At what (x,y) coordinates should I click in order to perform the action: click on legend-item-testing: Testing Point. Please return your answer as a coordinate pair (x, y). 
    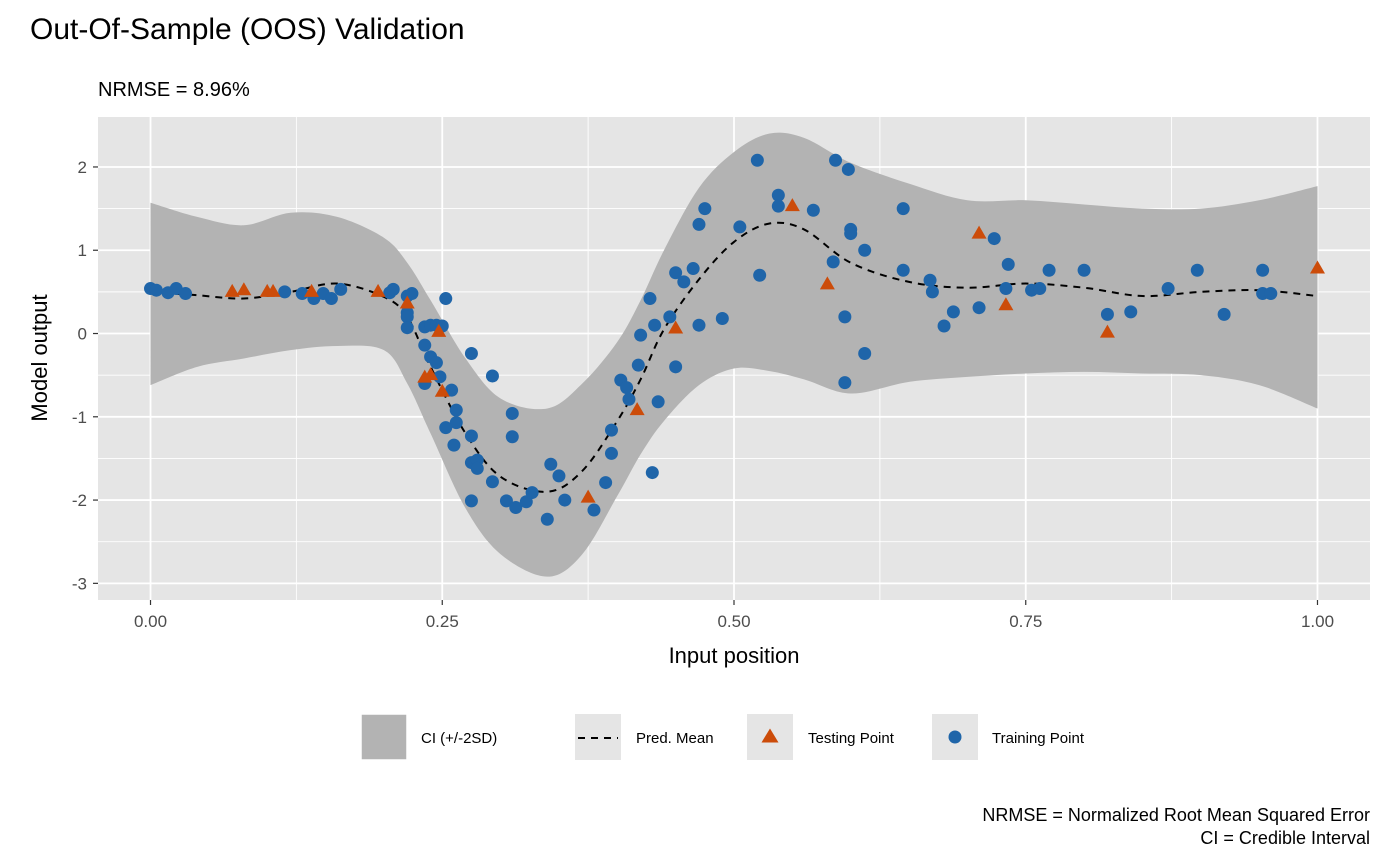
    Looking at the image, I should click on (821, 737).